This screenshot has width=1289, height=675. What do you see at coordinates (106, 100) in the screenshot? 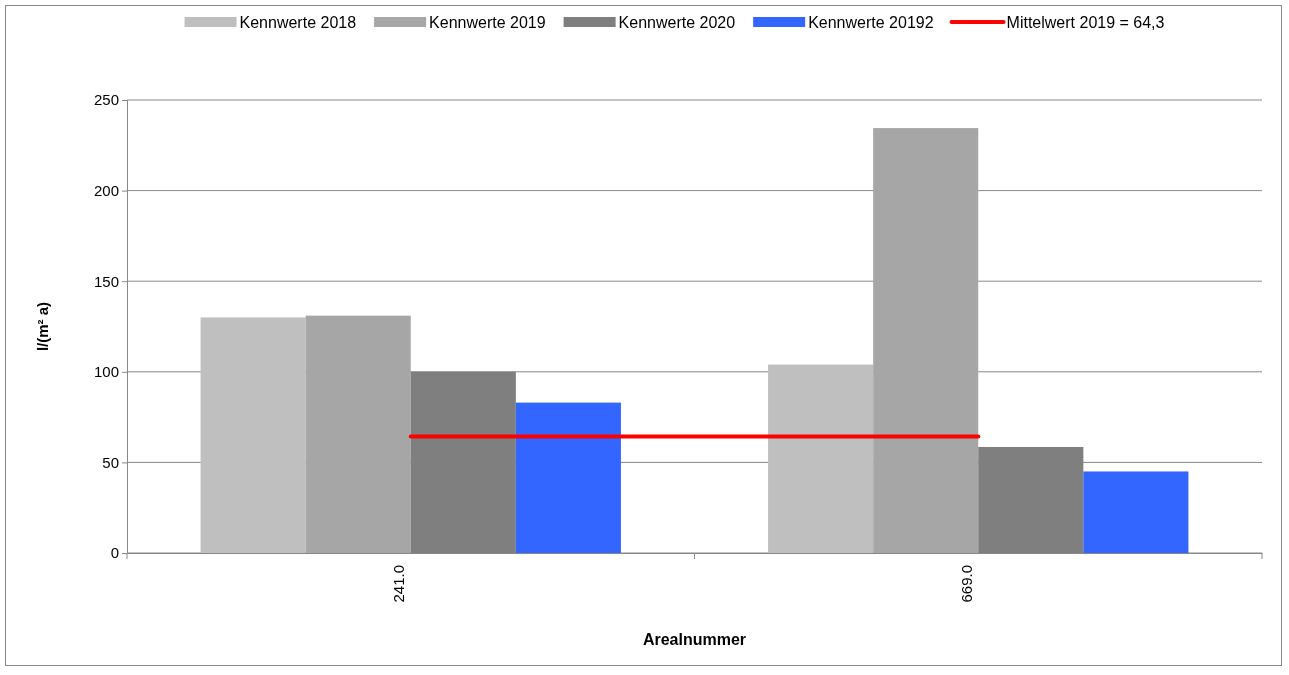
I see `y-tick-label: 250` at bounding box center [106, 100].